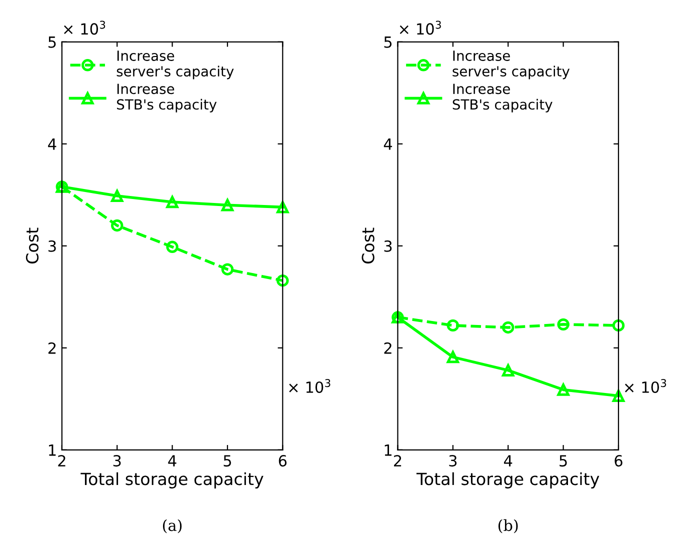  What do you see at coordinates (172, 526) in the screenshot?
I see `text: (a)` at bounding box center [172, 526].